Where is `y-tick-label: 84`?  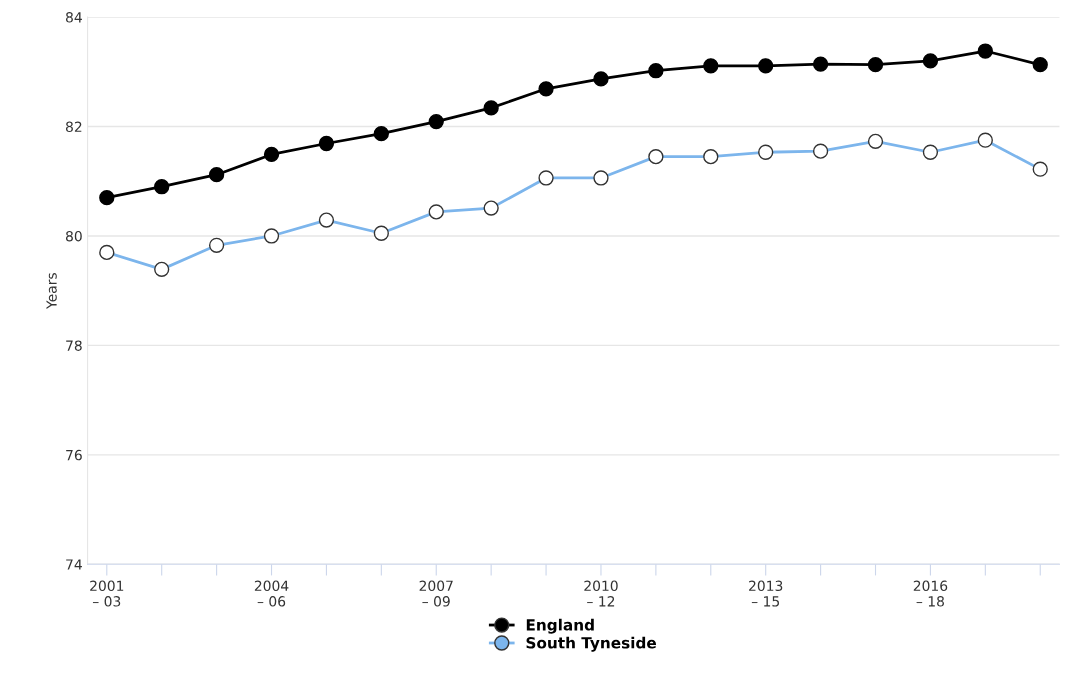 y-tick-label: 84 is located at coordinates (73, 17).